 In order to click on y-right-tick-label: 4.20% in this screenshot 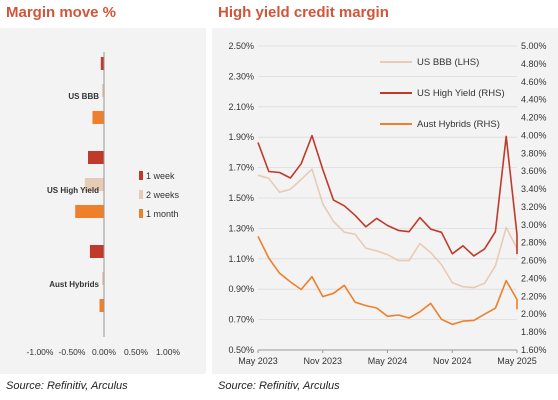, I will do `click(534, 118)`.